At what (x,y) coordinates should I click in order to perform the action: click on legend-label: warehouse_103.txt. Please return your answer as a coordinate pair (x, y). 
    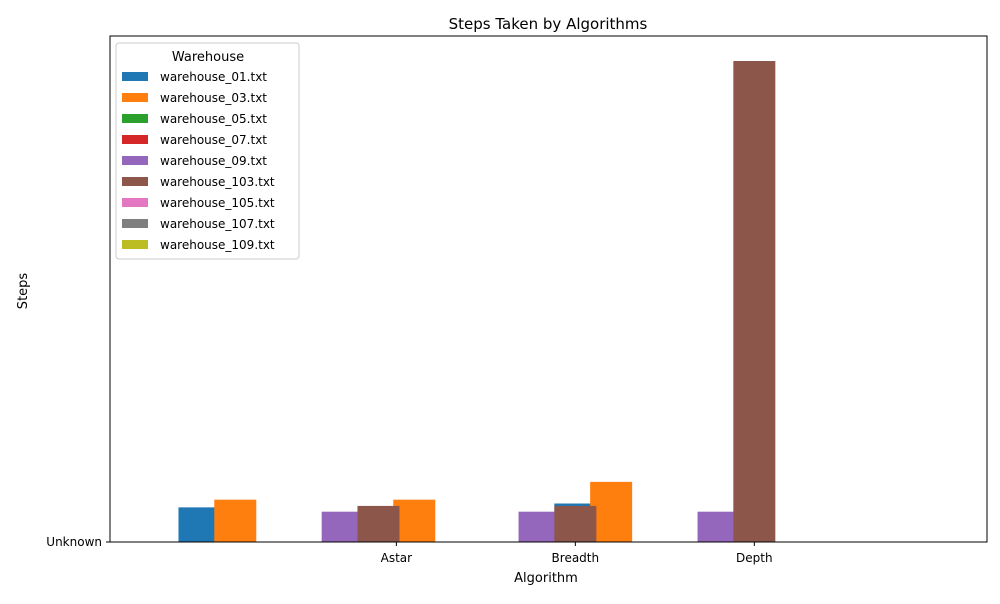
    Looking at the image, I should click on (217, 182).